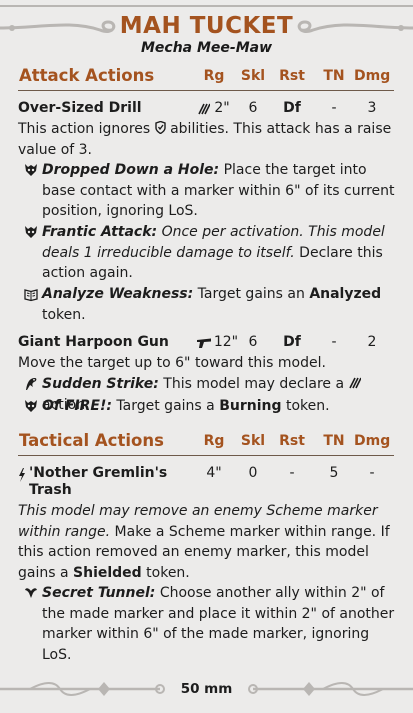 This screenshot has width=413, height=713. I want to click on action-range: 4", so click(214, 473).